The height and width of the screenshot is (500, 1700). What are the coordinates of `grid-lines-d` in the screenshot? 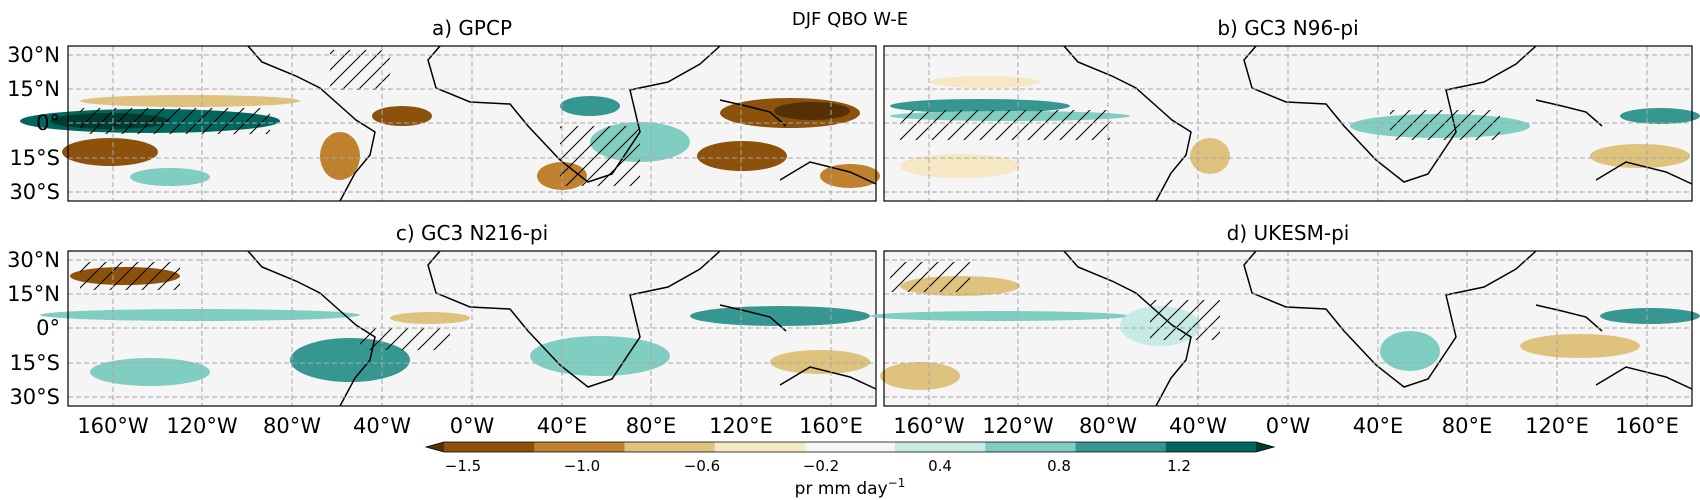 It's located at (1288, 328).